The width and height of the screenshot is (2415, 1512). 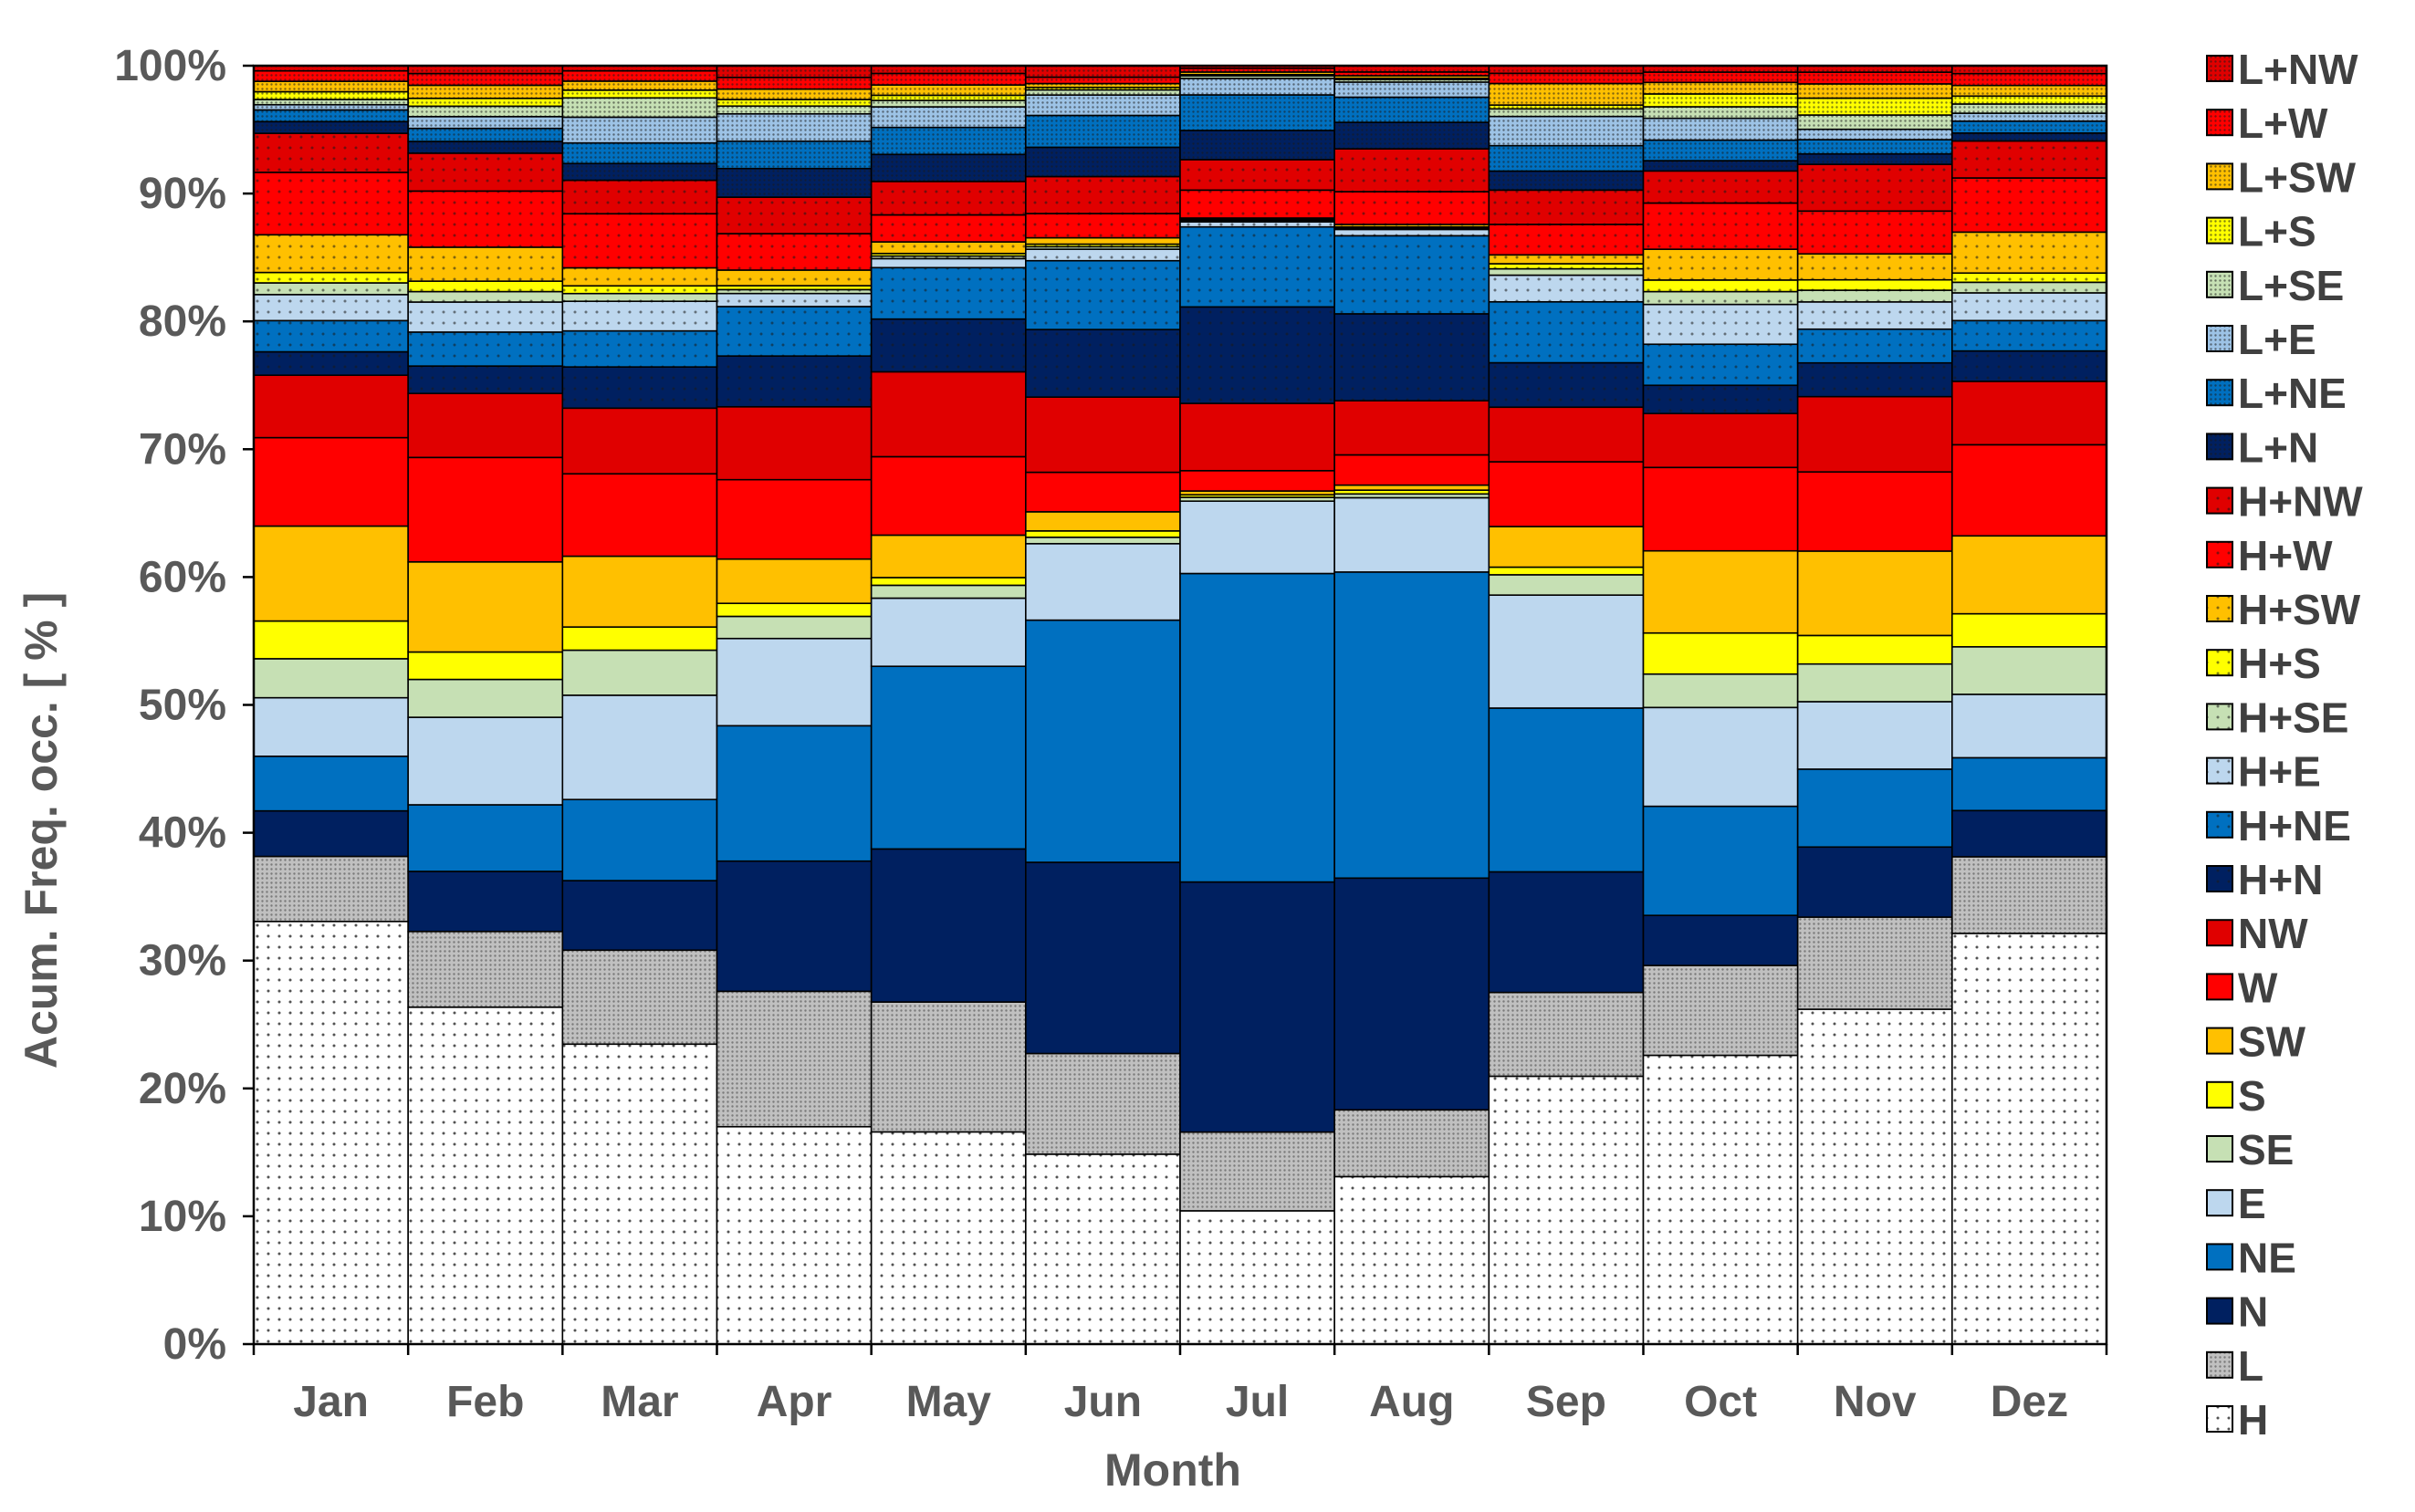 What do you see at coordinates (2277, 339) in the screenshot?
I see `legend-label-l-e: L+E` at bounding box center [2277, 339].